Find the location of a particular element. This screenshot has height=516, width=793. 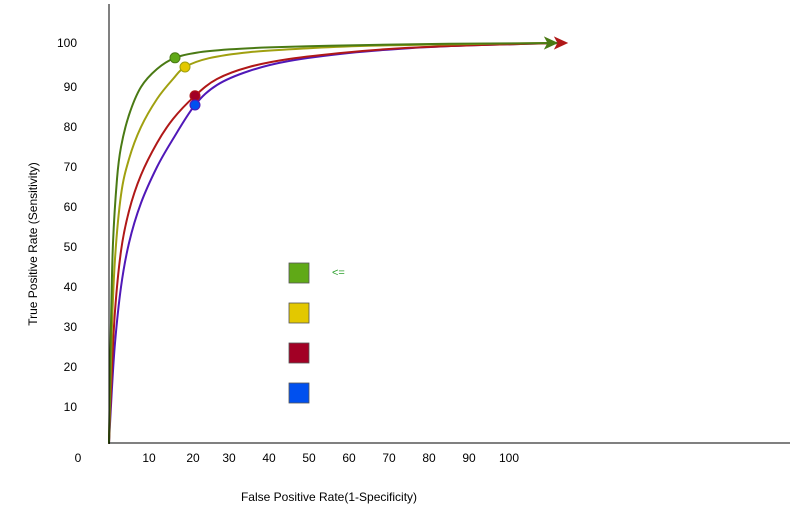

x-tick-label: 30 is located at coordinates (229, 458).